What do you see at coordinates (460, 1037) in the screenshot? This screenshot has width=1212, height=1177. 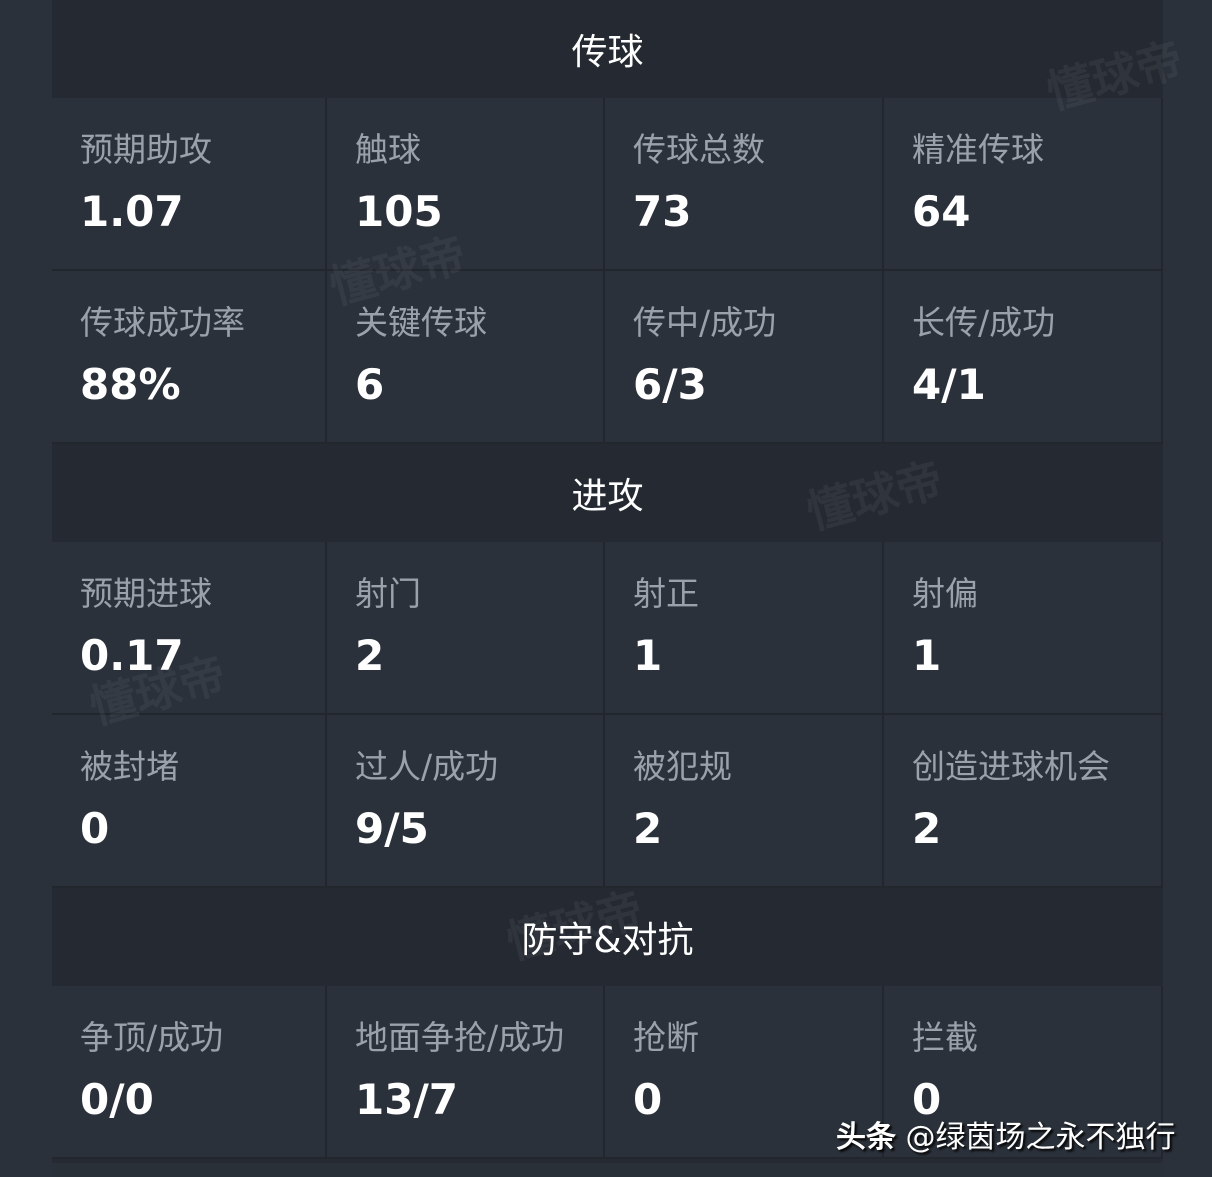 I see `stat-label: 地面争抢/成功` at bounding box center [460, 1037].